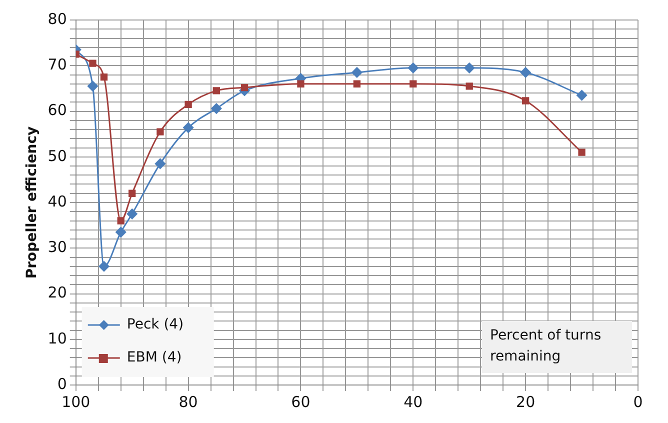 The width and height of the screenshot is (668, 423). I want to click on y-tick-label: 60, so click(57, 110).